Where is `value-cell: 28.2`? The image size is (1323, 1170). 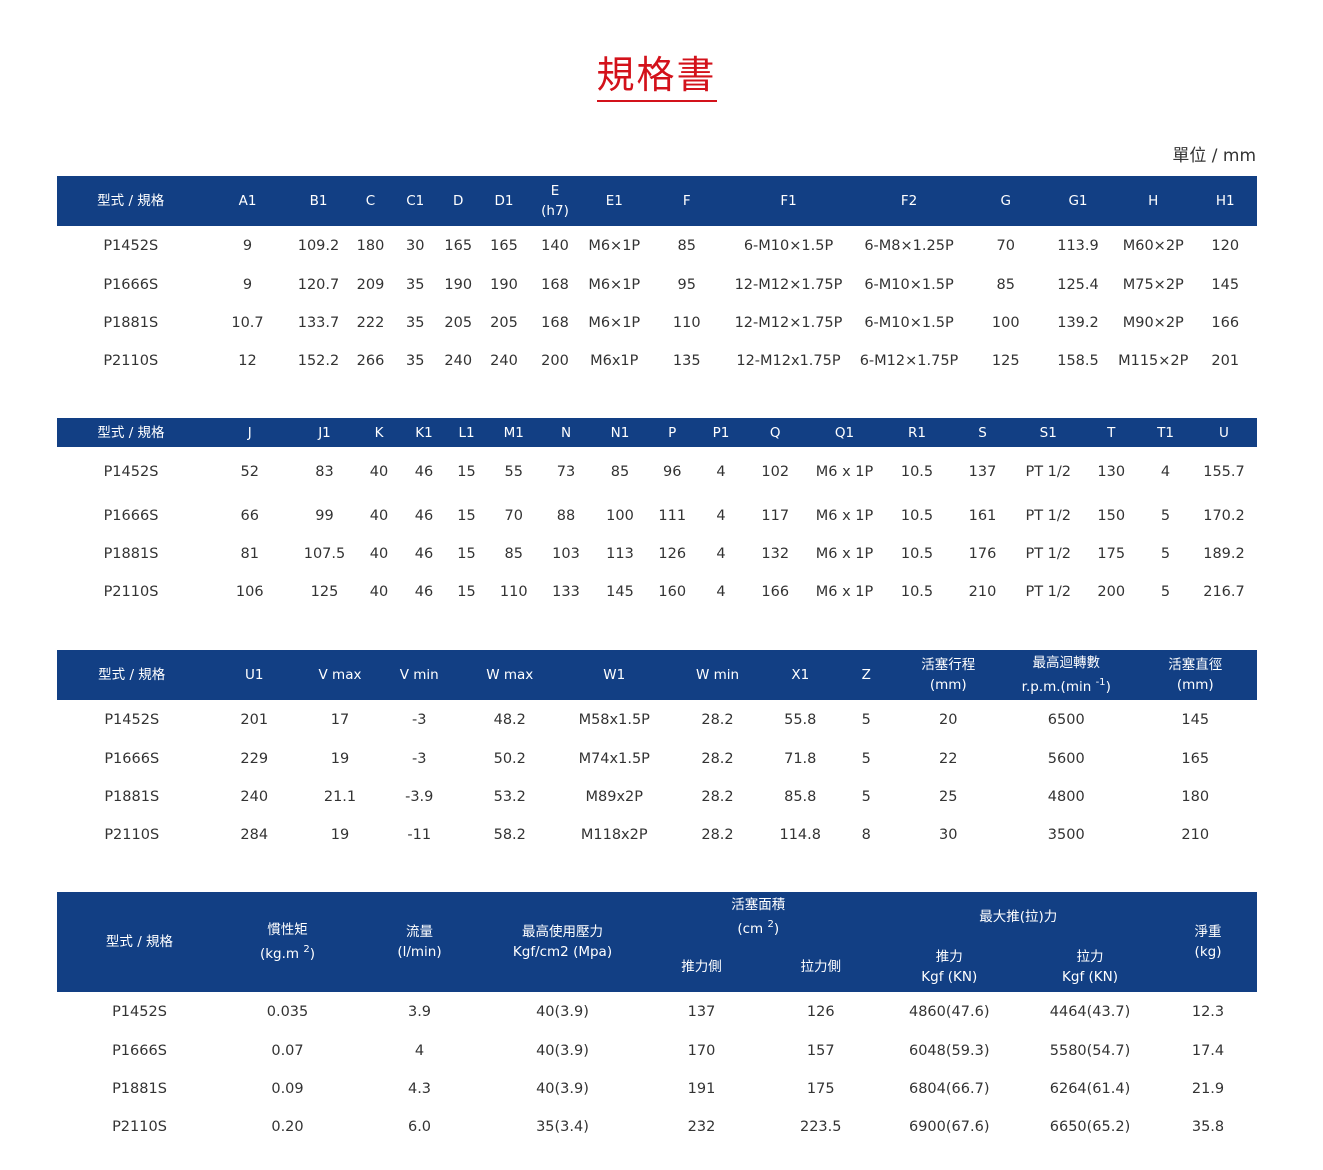
value-cell: 28.2 is located at coordinates (717, 759).